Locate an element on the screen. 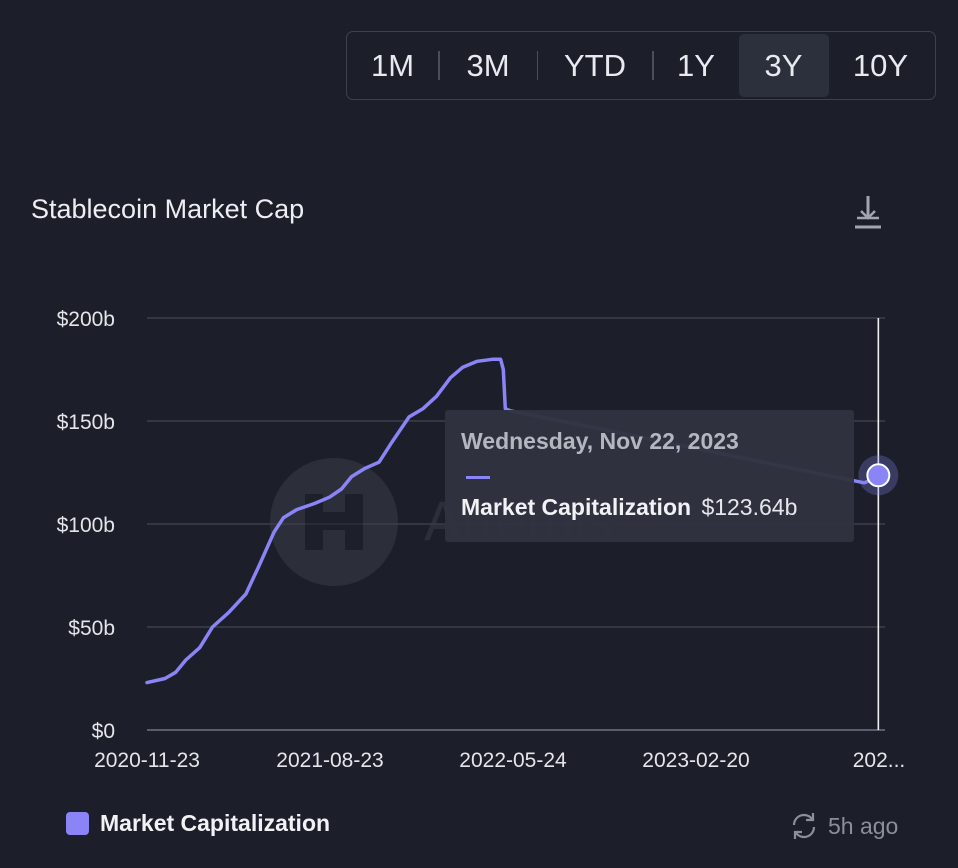  range-10y-button: 10Y is located at coordinates (880, 65).